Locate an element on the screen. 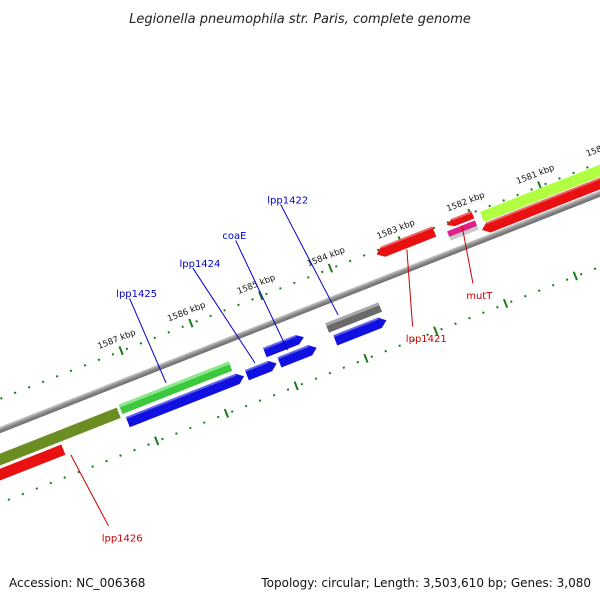 The width and height of the screenshot is (600, 600). olive-feature is located at coordinates (60, 444).